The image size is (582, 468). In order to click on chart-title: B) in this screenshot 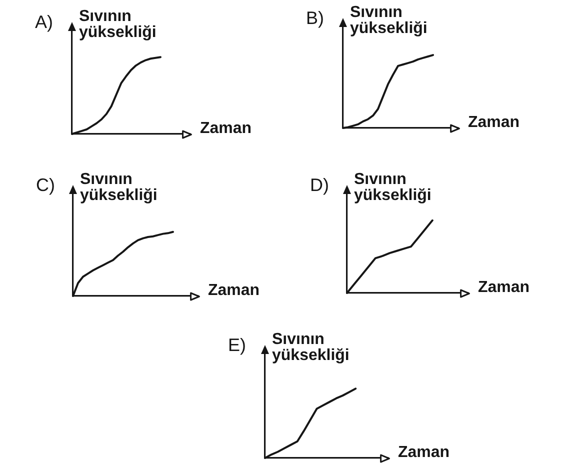, I will do `click(315, 18)`.